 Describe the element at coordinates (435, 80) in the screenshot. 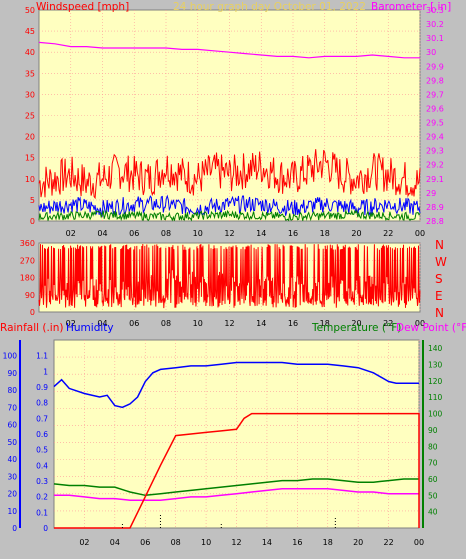

I see `barometer-tick-29.8: 29.8` at that location.